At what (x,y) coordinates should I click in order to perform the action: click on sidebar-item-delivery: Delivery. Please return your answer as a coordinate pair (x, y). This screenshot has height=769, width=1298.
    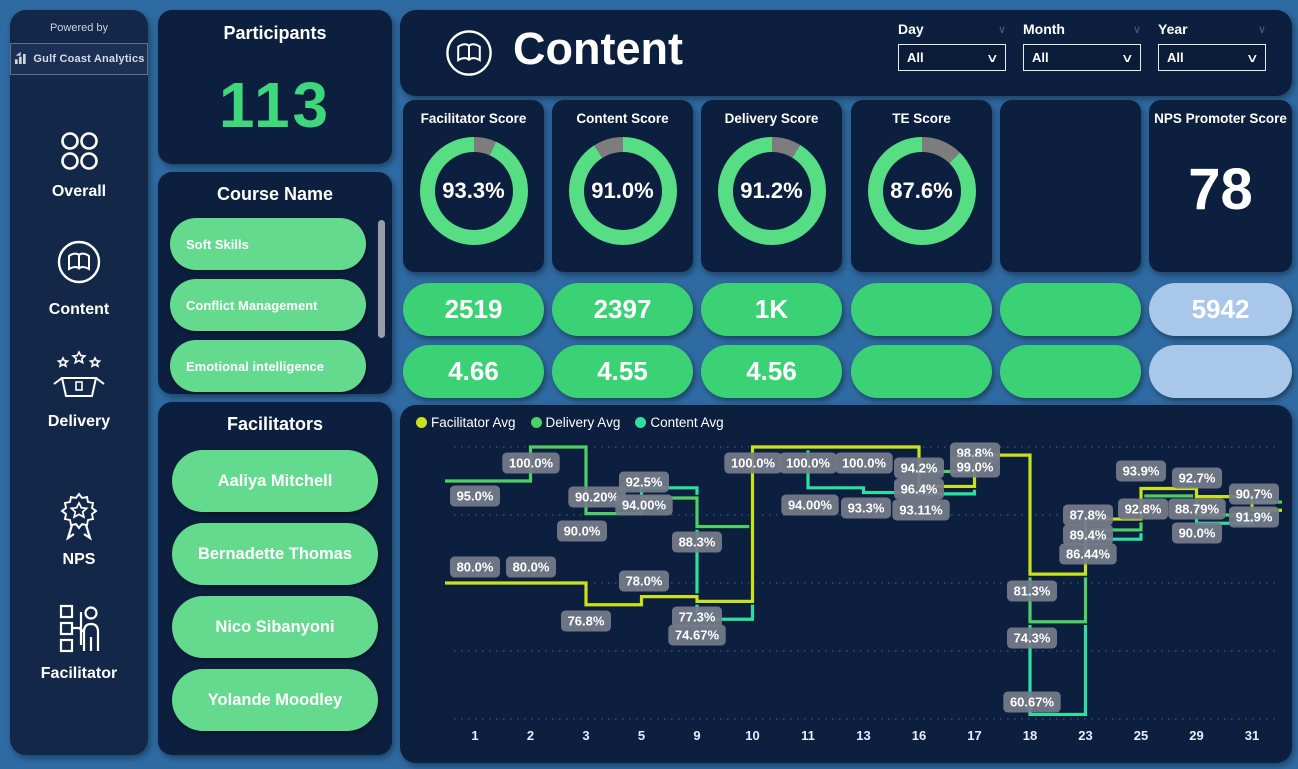
    Looking at the image, I should click on (79, 389).